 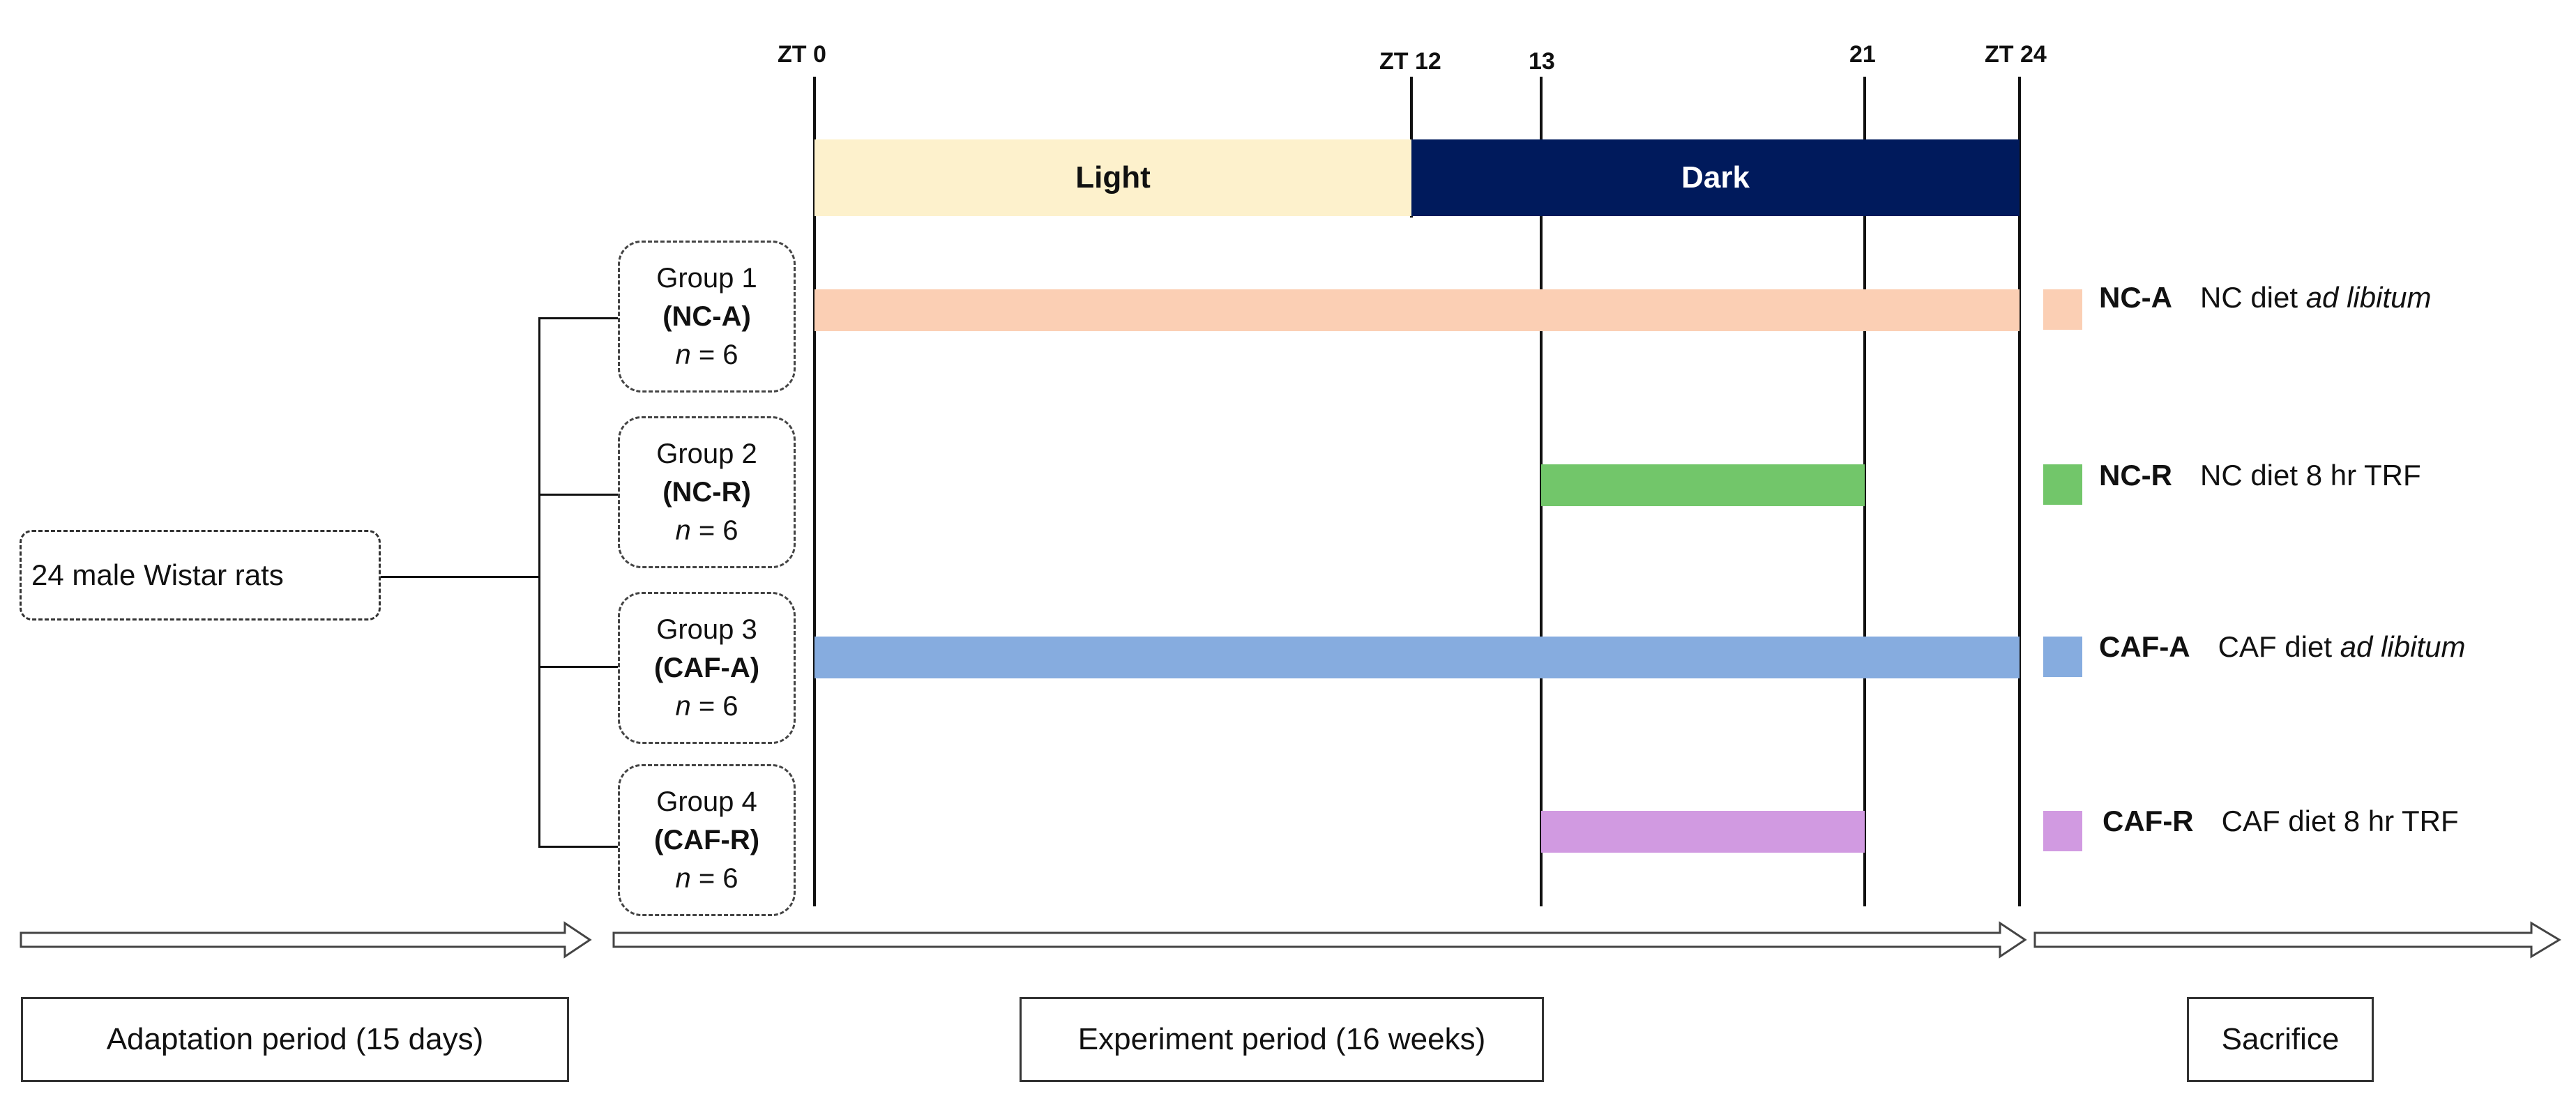 What do you see at coordinates (1542, 61) in the screenshot?
I see `hour-13-label: 13` at bounding box center [1542, 61].